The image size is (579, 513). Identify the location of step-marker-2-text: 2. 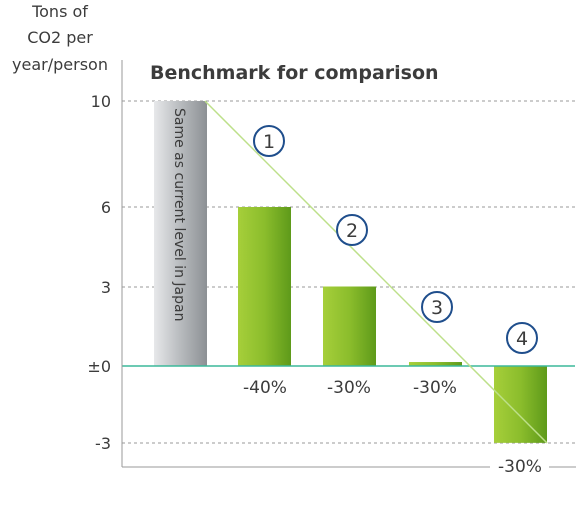
(352, 231).